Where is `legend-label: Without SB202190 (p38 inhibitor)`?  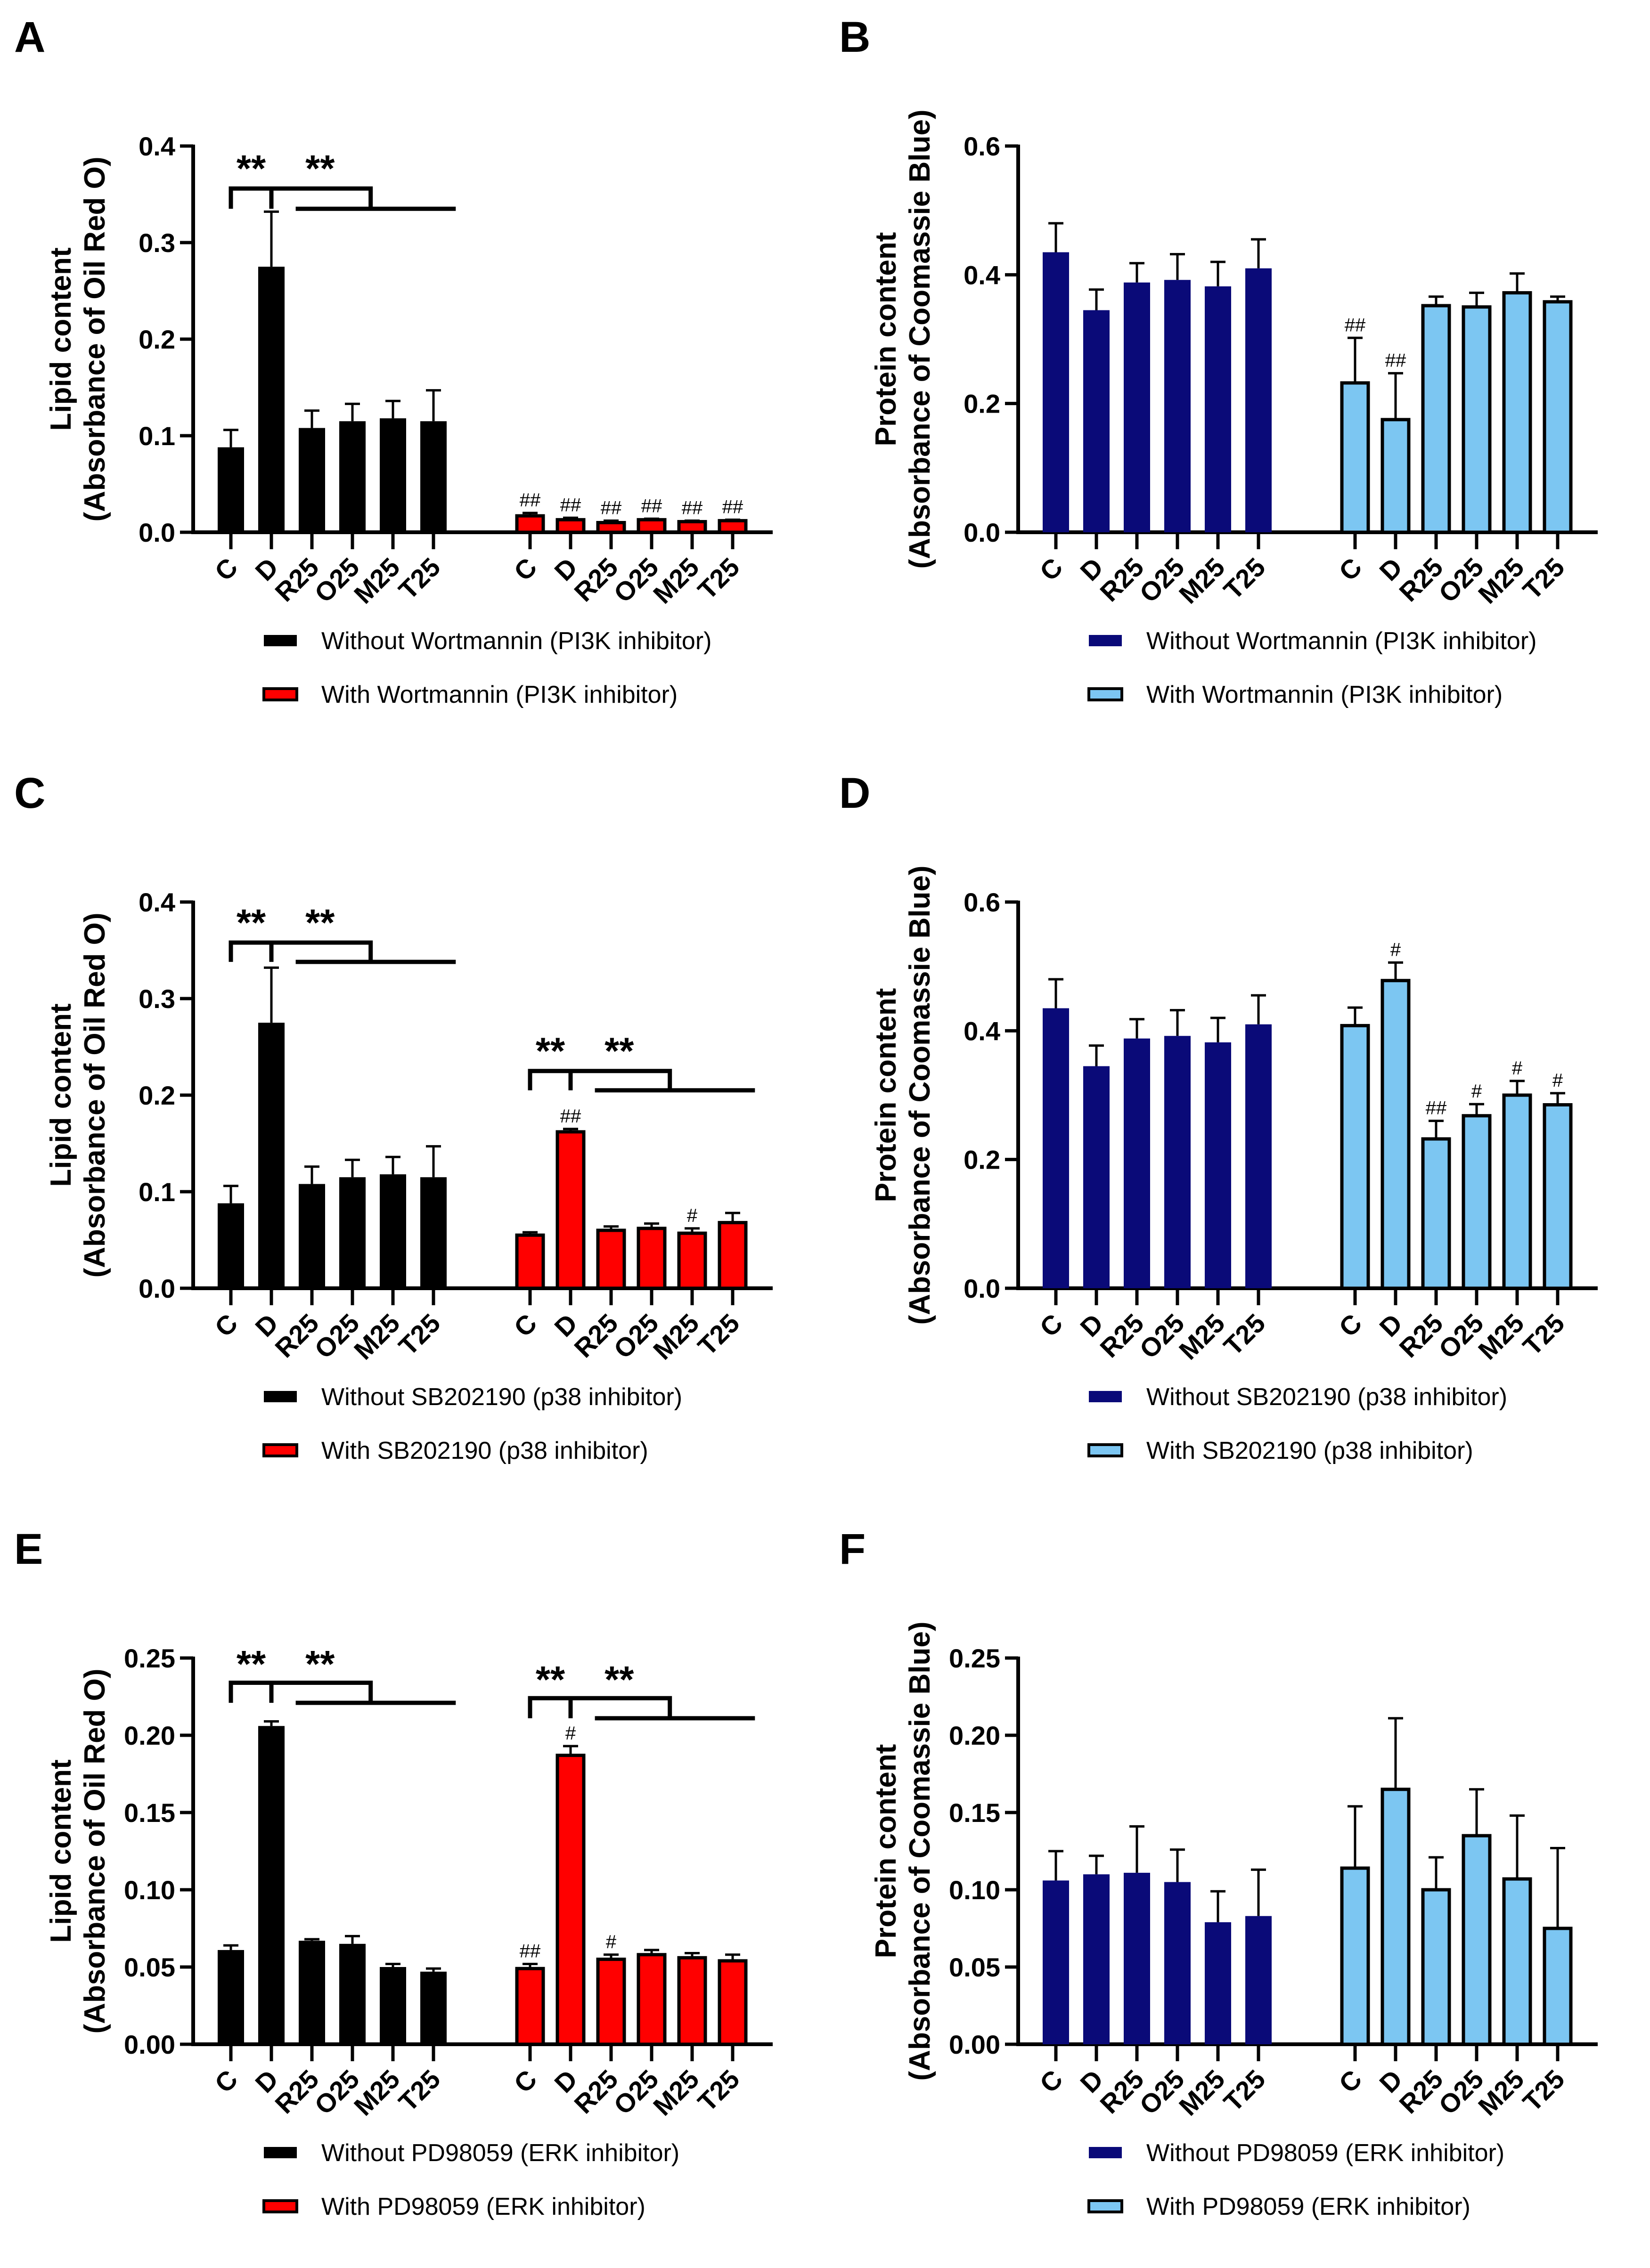
legend-label: Without SB202190 (p38 inhibitor) is located at coordinates (501, 1397).